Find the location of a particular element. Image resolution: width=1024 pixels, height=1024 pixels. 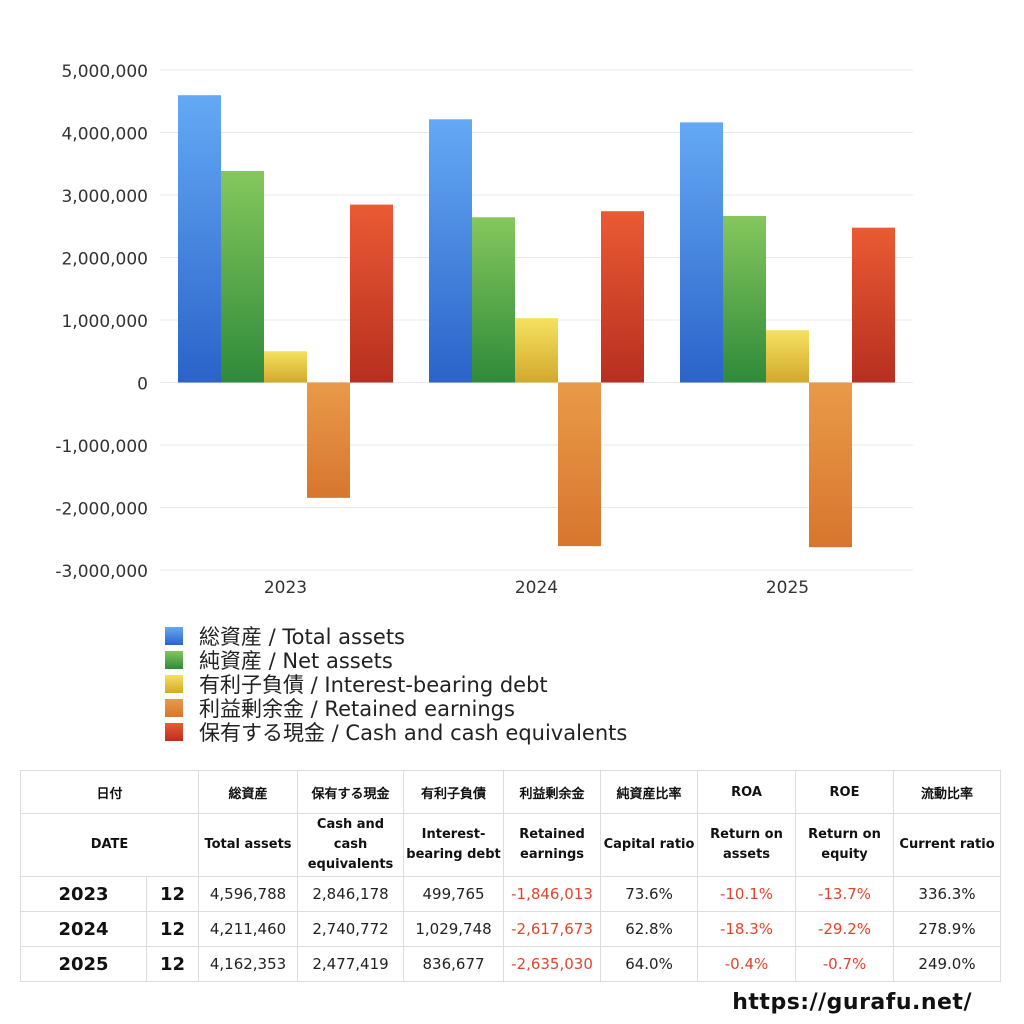

header-retained-jp: 利益剰余金 is located at coordinates (552, 792).